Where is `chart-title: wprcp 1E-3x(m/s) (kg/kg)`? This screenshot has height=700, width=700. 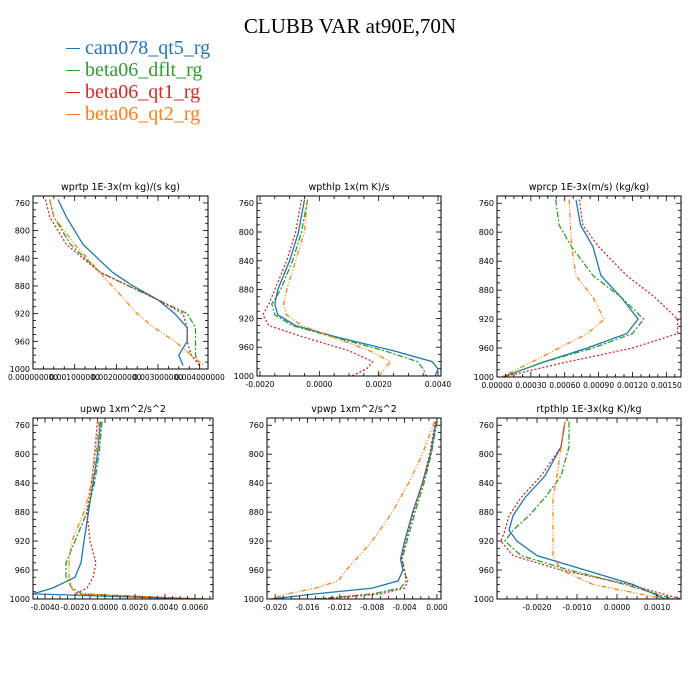 chart-title: wprcp 1E-3x(m/s) (kg/kg) is located at coordinates (589, 187).